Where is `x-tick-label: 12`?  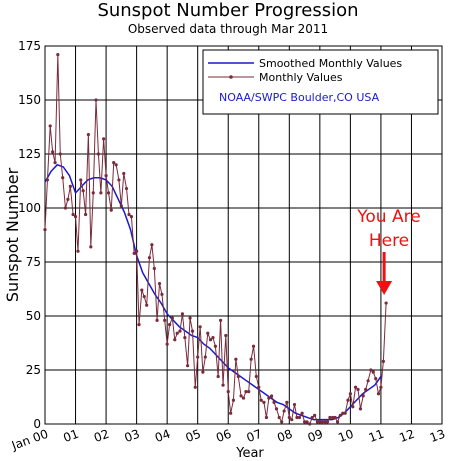 x-tick-label: 12 is located at coordinates (406, 436).